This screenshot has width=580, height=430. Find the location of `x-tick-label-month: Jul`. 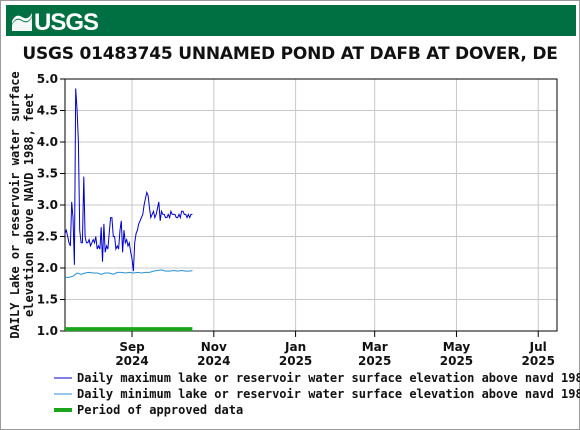

x-tick-label-month: Jul is located at coordinates (538, 347).